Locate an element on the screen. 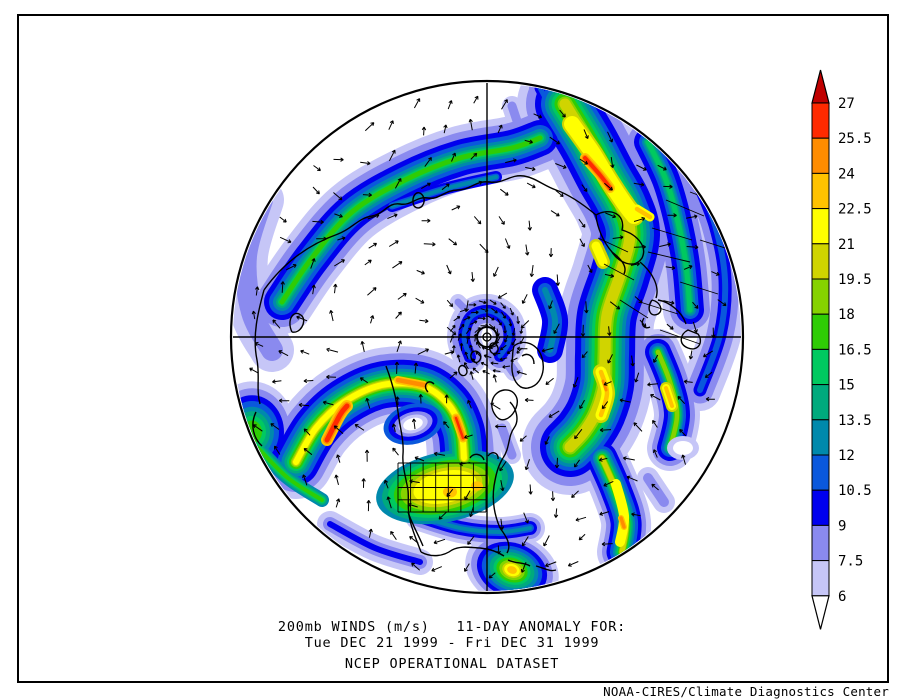  pole-marker-outer is located at coordinates (487, 337).